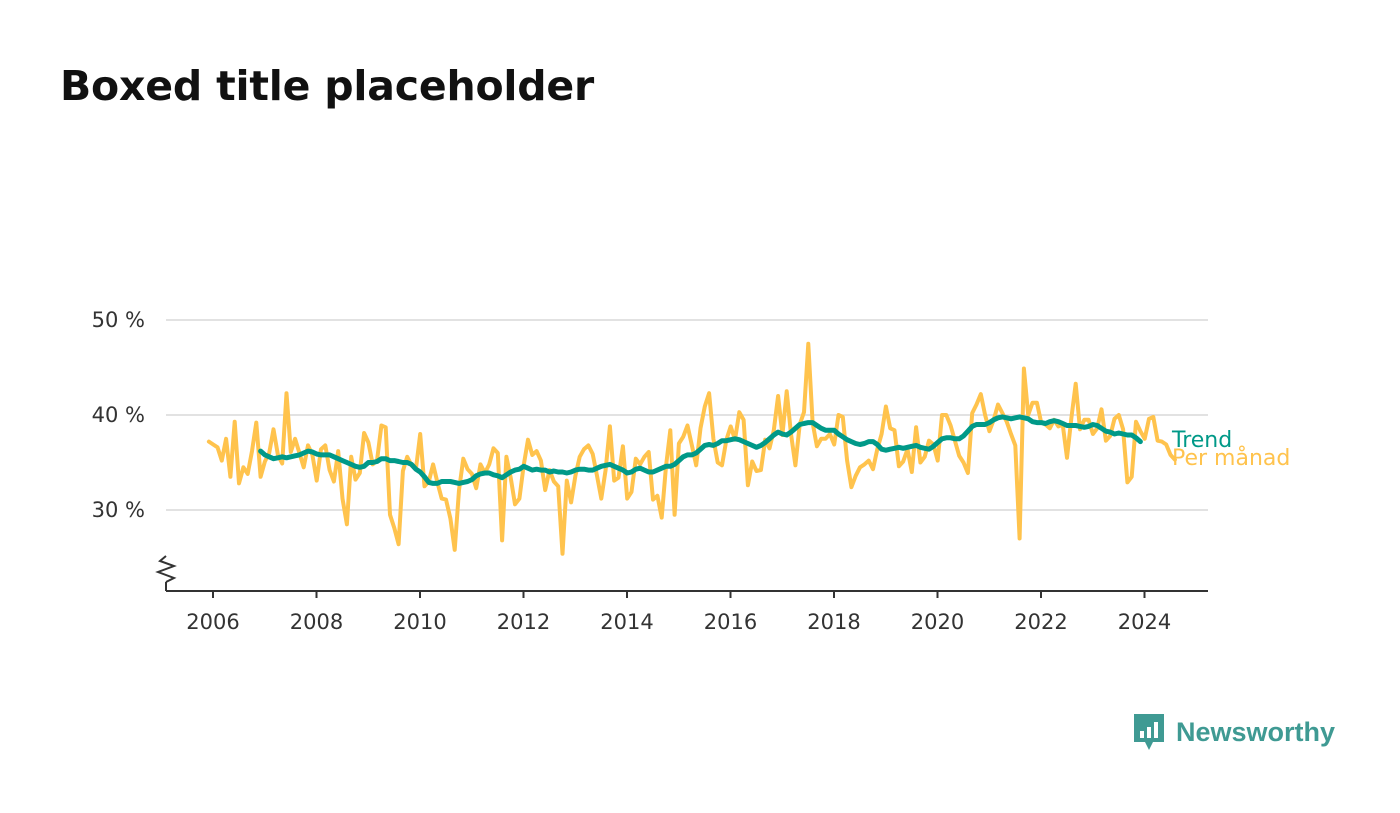  What do you see at coordinates (937, 622) in the screenshot?
I see `x-tick-label: 2020` at bounding box center [937, 622].